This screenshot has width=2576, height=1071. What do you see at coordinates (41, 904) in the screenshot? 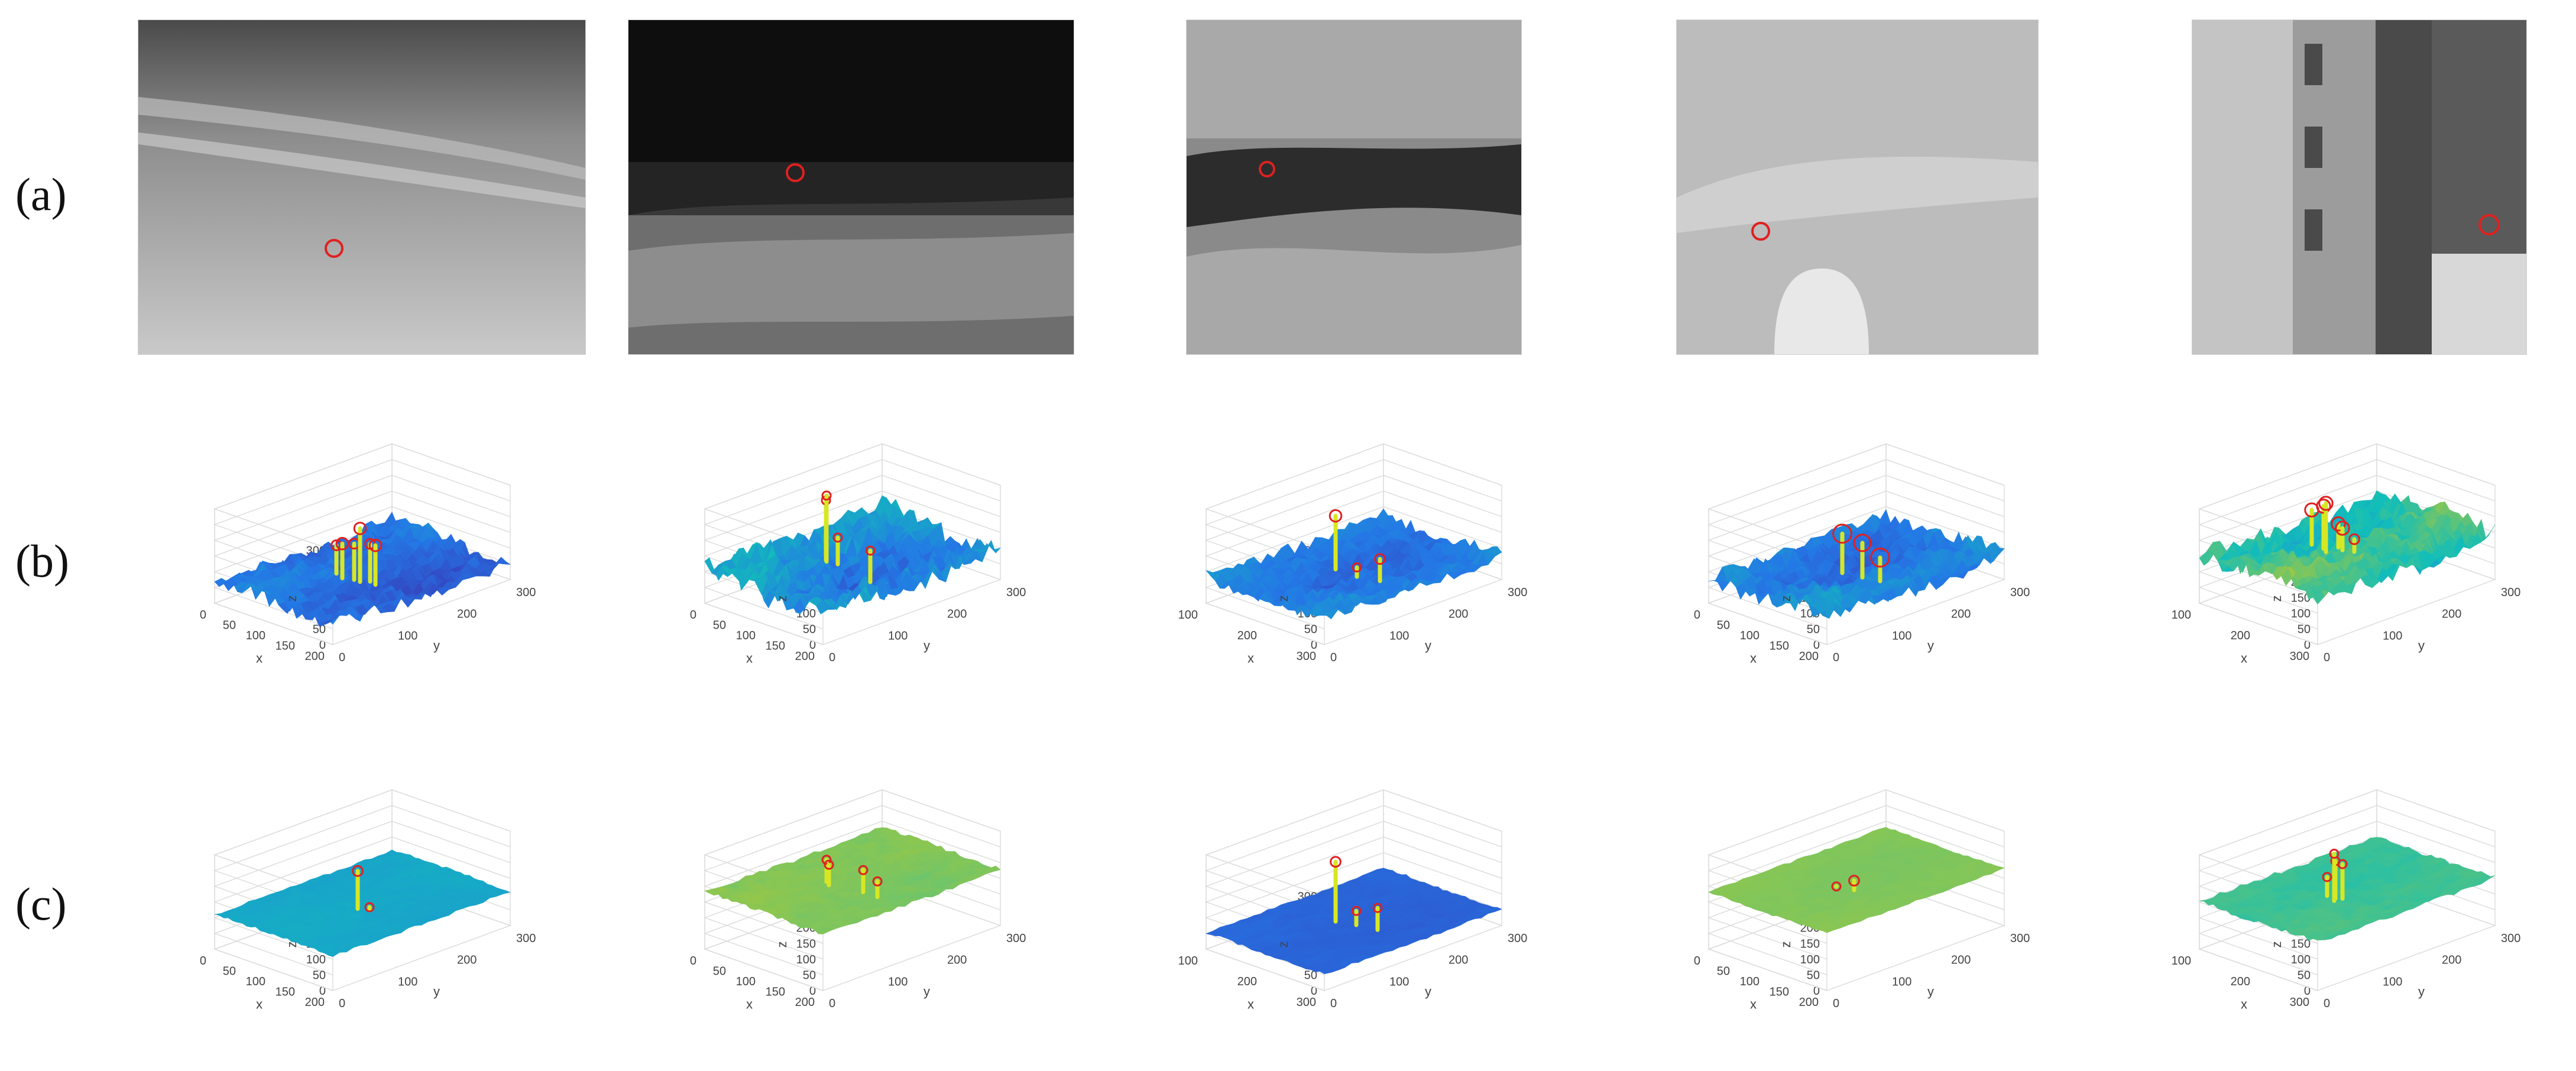
I see `row-label-c: (c)` at bounding box center [41, 904].